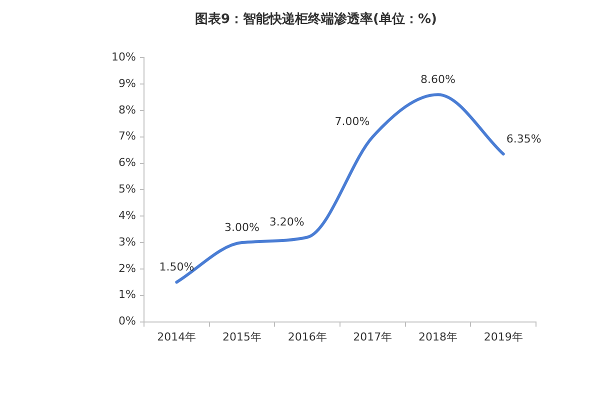 Image resolution: width=600 pixels, height=400 pixels. I want to click on x-tick-label: 2016年, so click(307, 337).